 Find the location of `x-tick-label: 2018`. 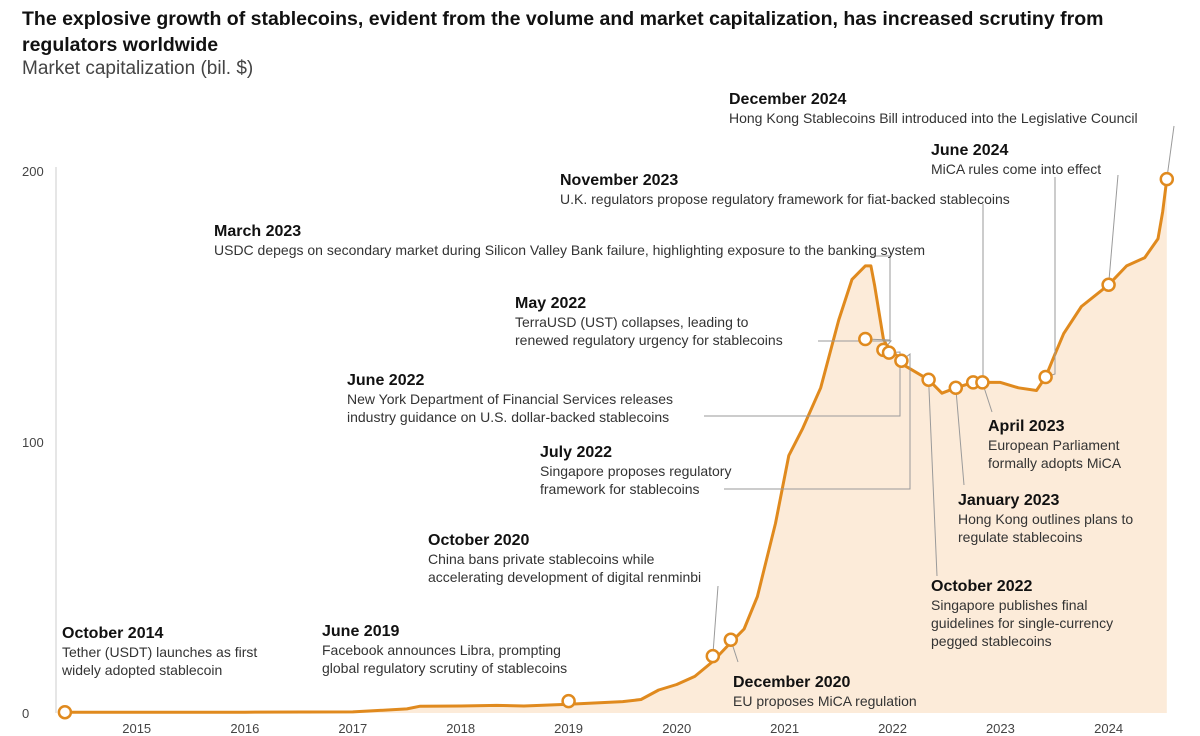

x-tick-label: 2018 is located at coordinates (460, 728).